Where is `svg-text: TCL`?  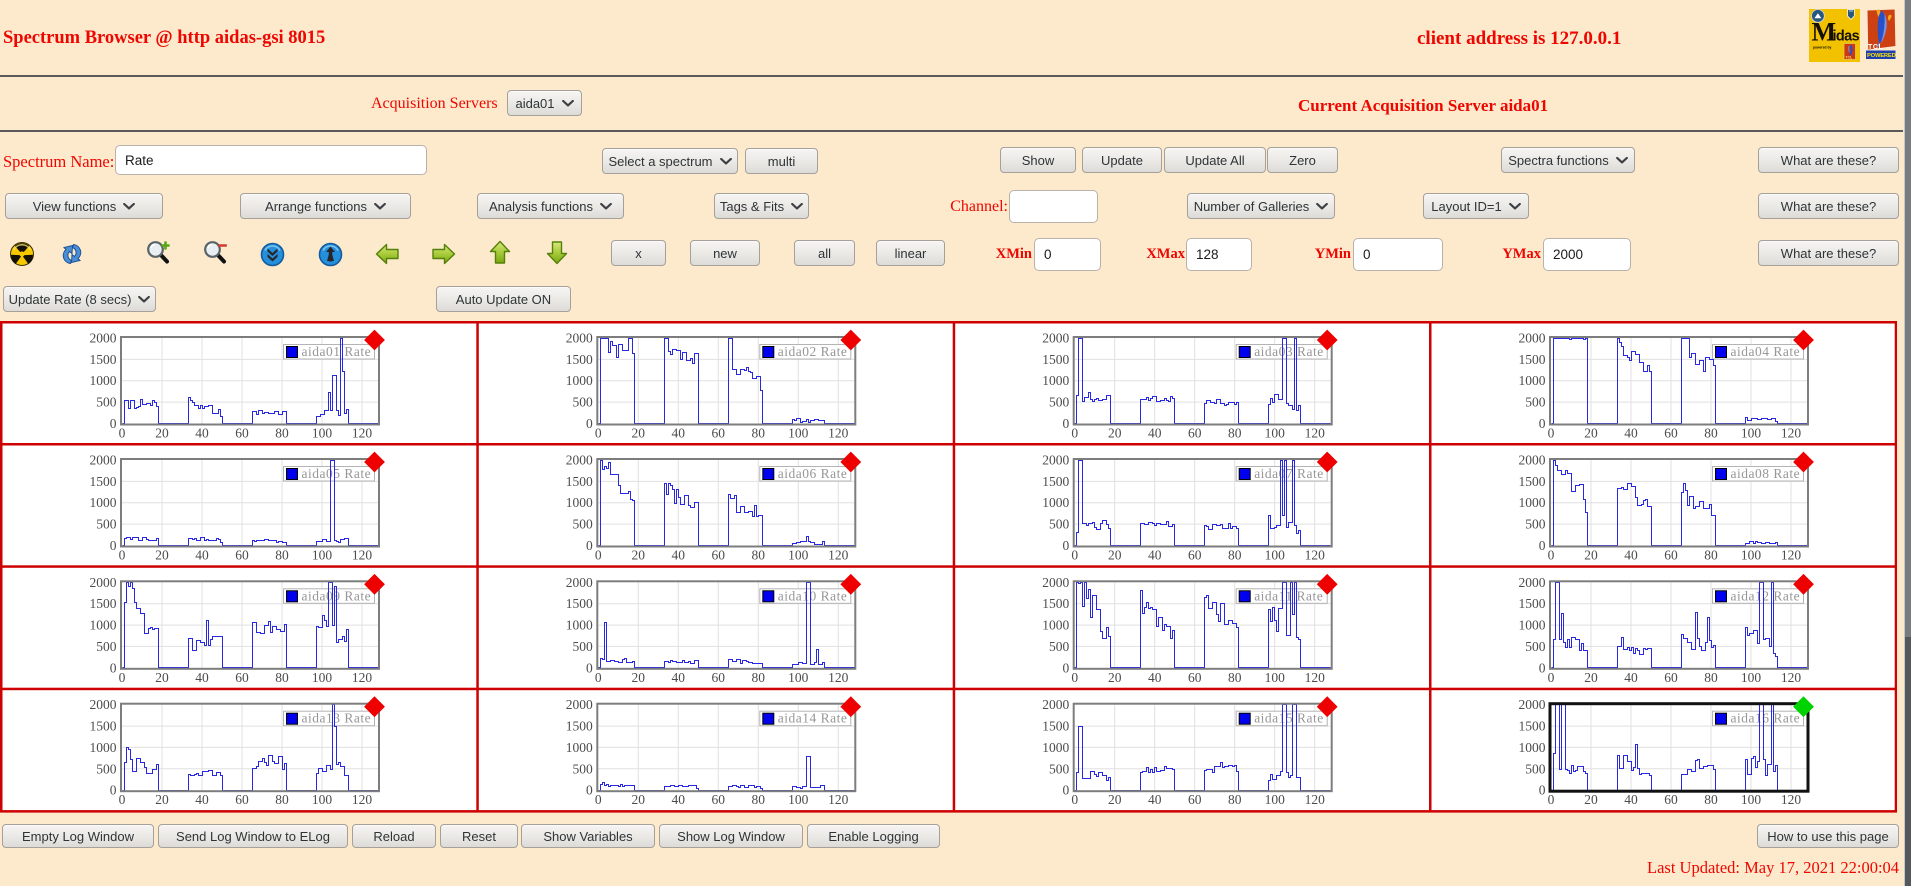 svg-text: TCL is located at coordinates (1849, 58).